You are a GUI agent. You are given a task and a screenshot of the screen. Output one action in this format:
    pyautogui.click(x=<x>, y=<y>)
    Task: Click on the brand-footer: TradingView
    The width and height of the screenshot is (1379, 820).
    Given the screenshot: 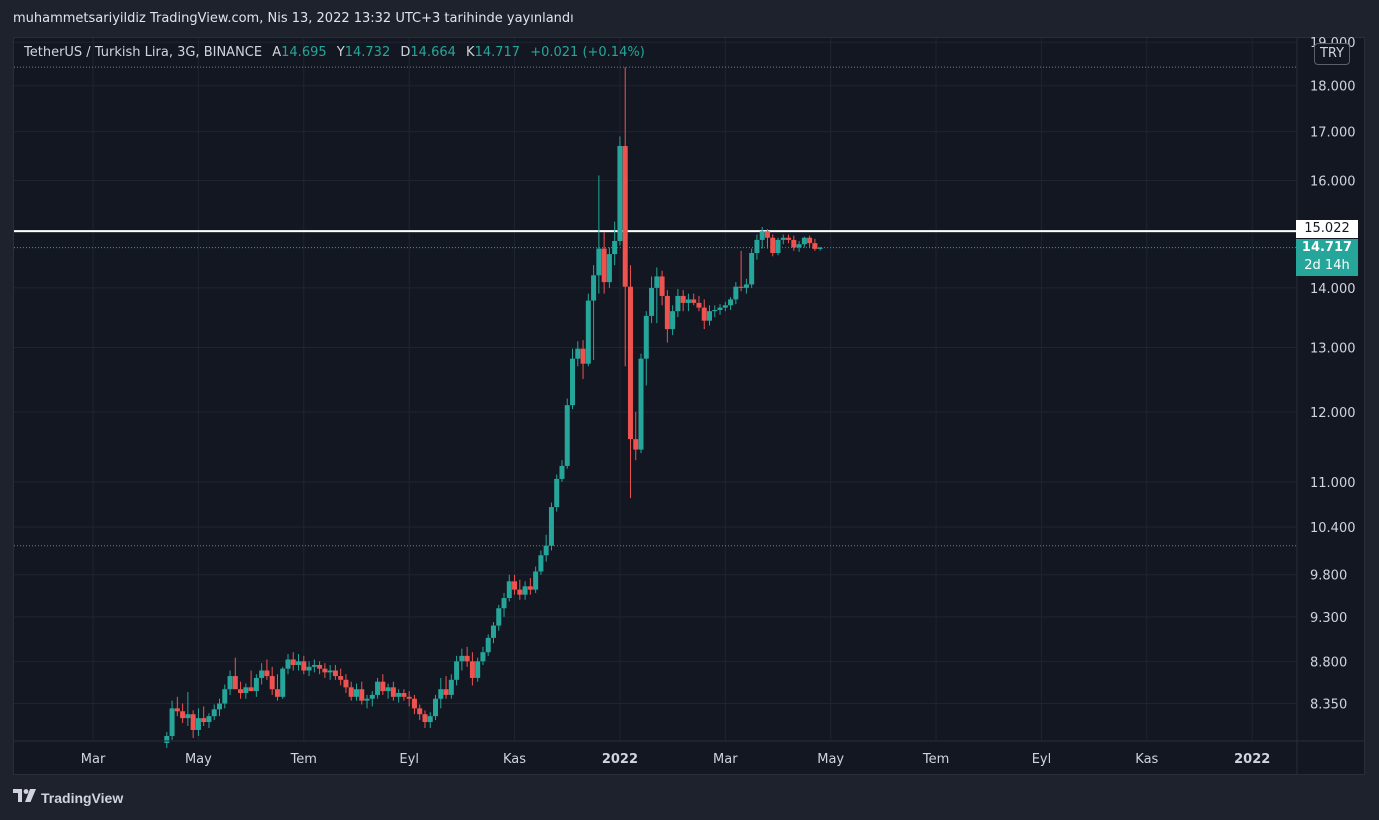 What is the action you would take?
    pyautogui.click(x=68, y=799)
    